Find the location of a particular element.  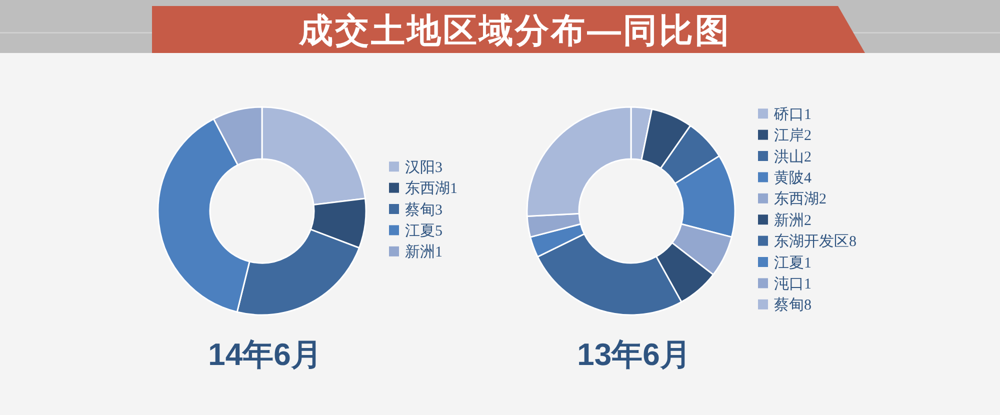

legend-label: 江岸2 is located at coordinates (793, 135).